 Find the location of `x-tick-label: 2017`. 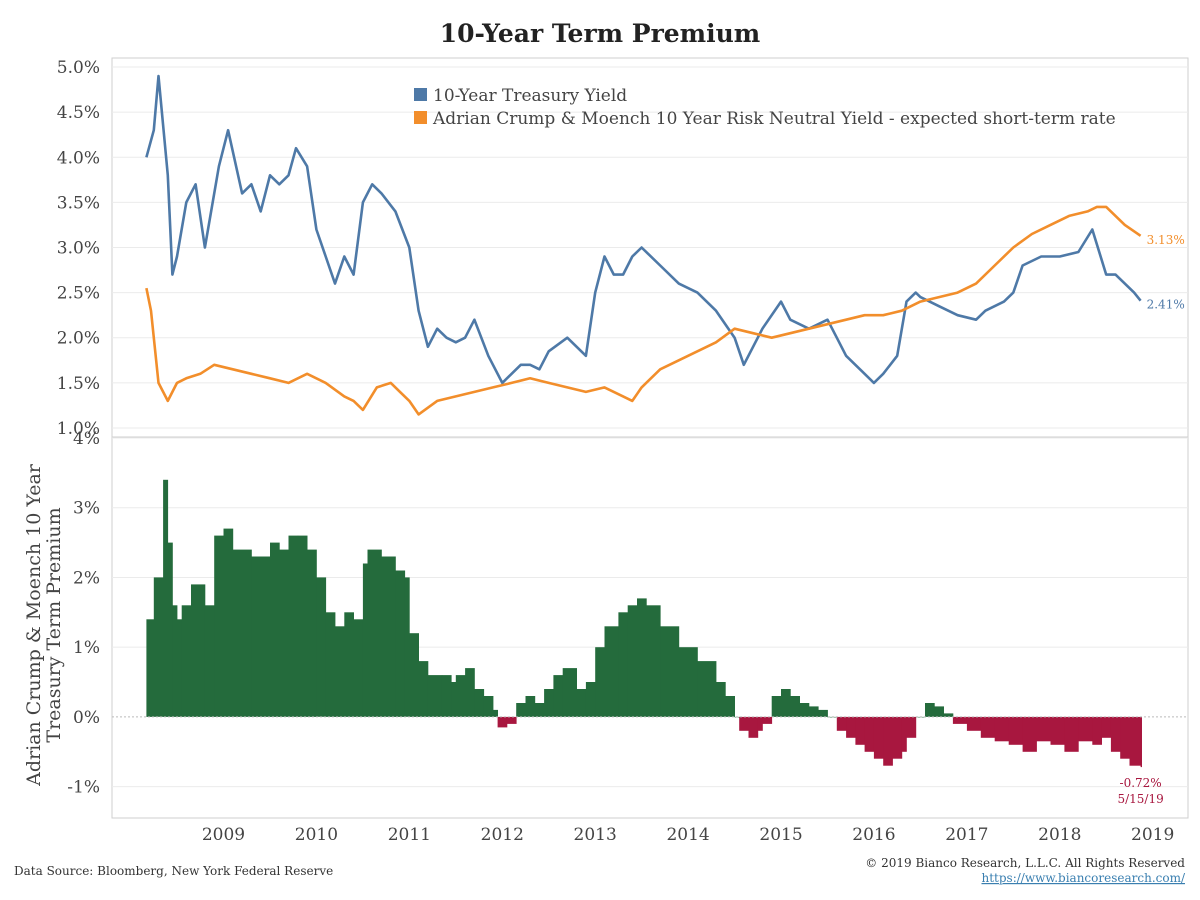

x-tick-label: 2017 is located at coordinates (966, 835).